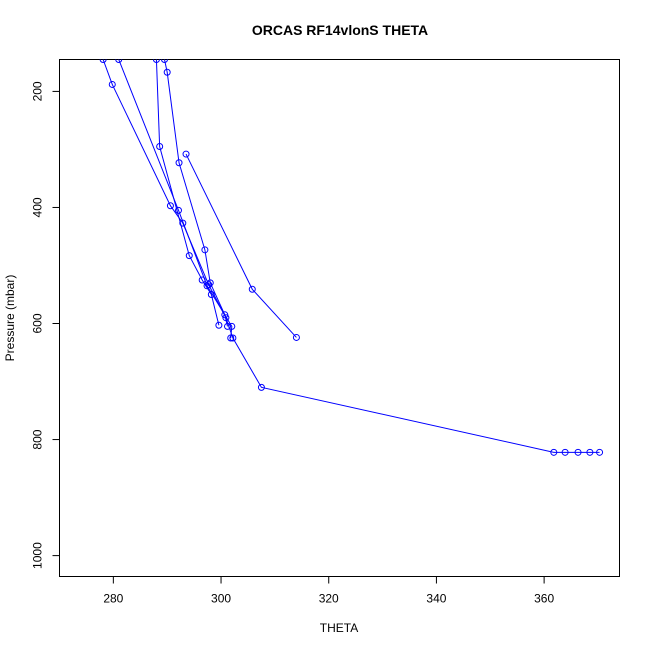 The image size is (650, 650). What do you see at coordinates (10, 318) in the screenshot?
I see `y-axis-label: Pressure (mbar)` at bounding box center [10, 318].